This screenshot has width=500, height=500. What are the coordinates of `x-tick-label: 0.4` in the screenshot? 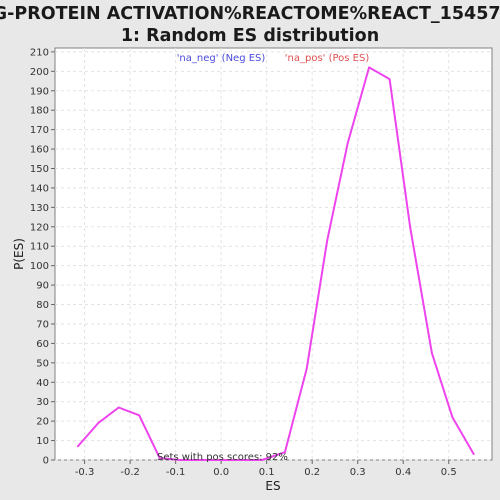 It's located at (403, 472).